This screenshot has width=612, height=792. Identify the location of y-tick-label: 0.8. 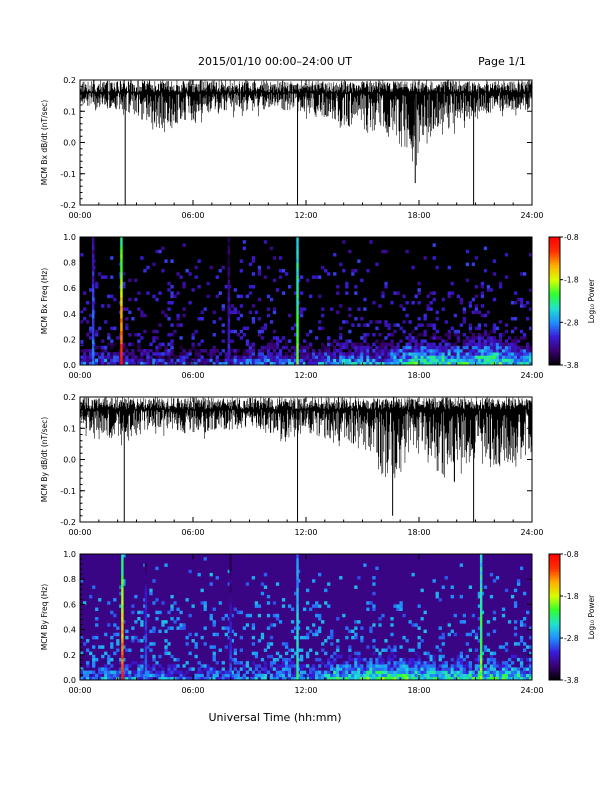
(69, 579).